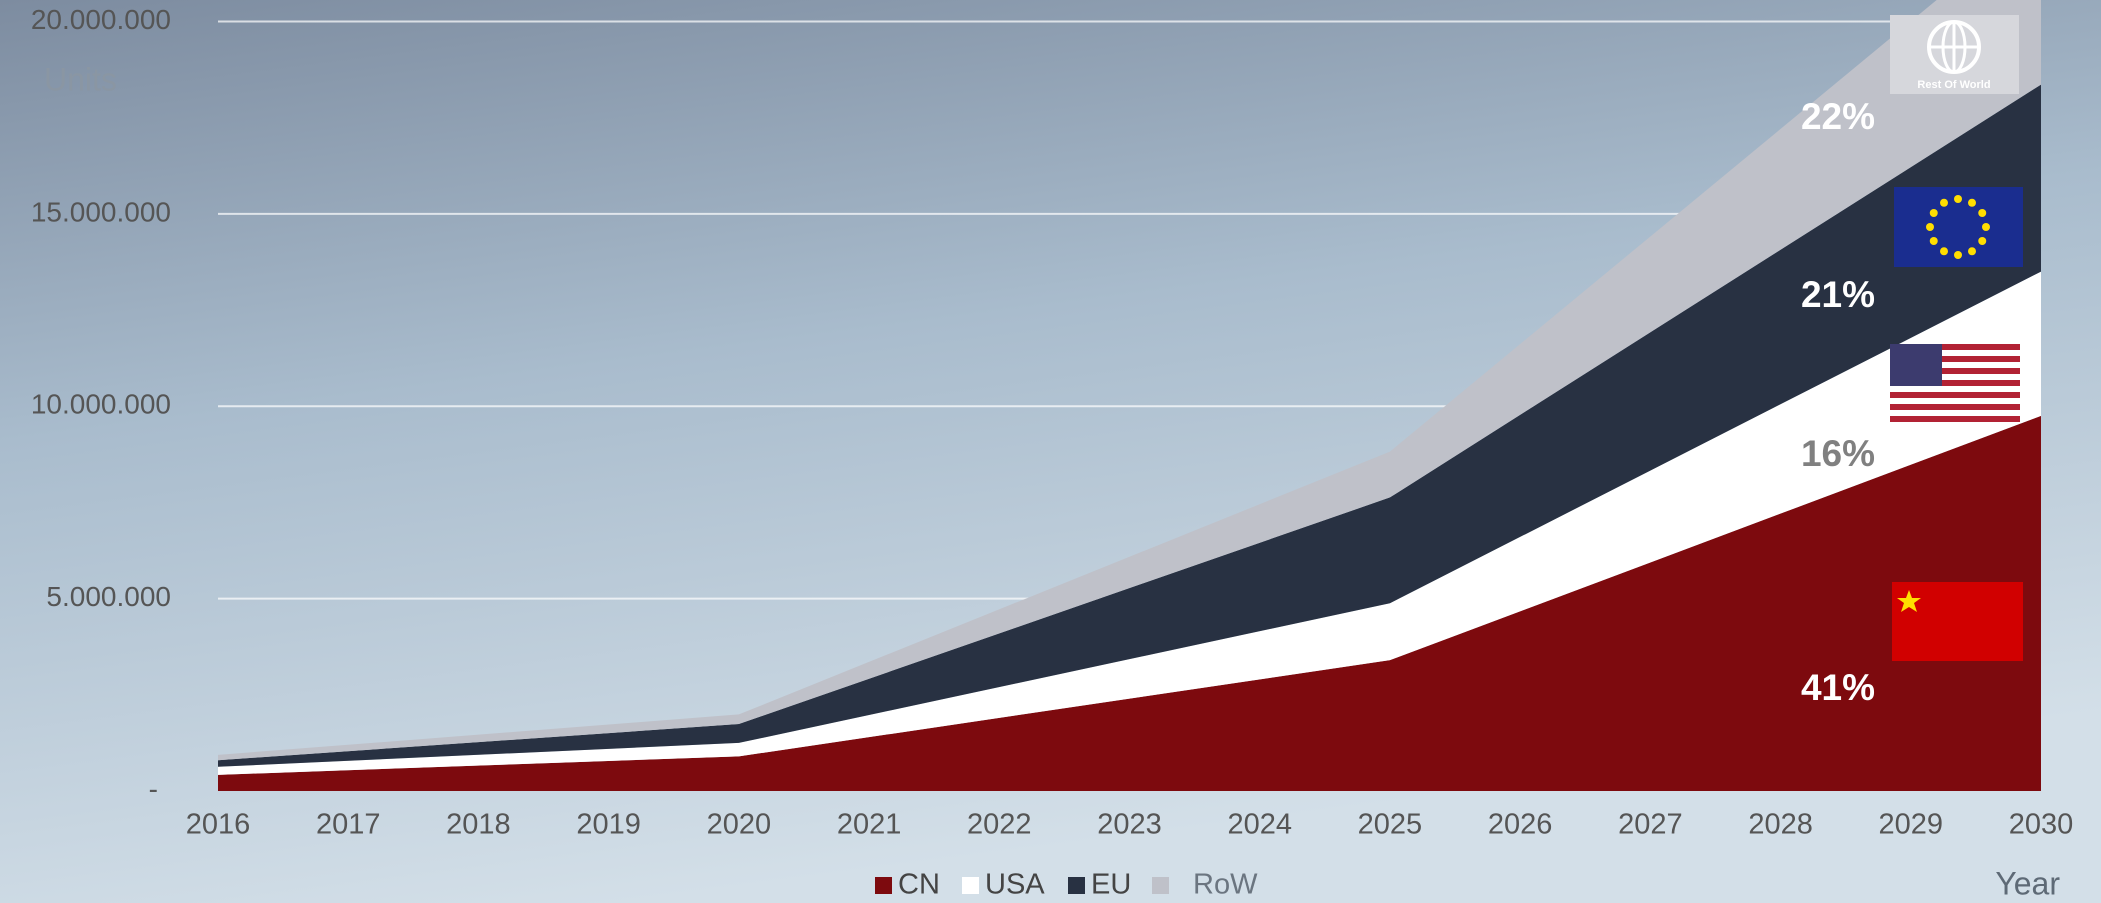 This screenshot has width=2101, height=903. What do you see at coordinates (101, 211) in the screenshot?
I see `y-tick-label: 15.000.000` at bounding box center [101, 211].